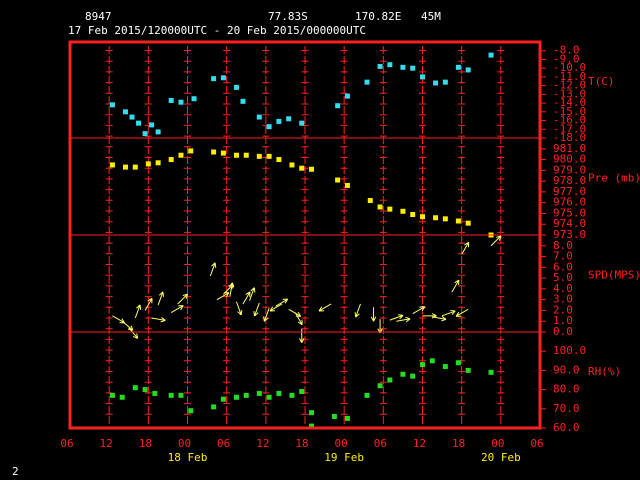 The image size is (640, 480). I want to click on y-tick-label: 100.0, so click(569, 350).